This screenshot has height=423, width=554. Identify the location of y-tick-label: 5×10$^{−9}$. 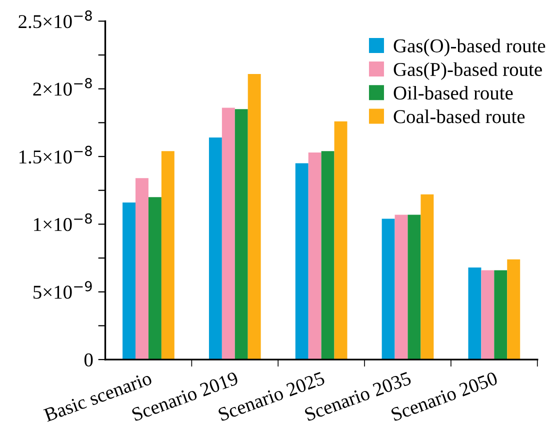
(63, 290).